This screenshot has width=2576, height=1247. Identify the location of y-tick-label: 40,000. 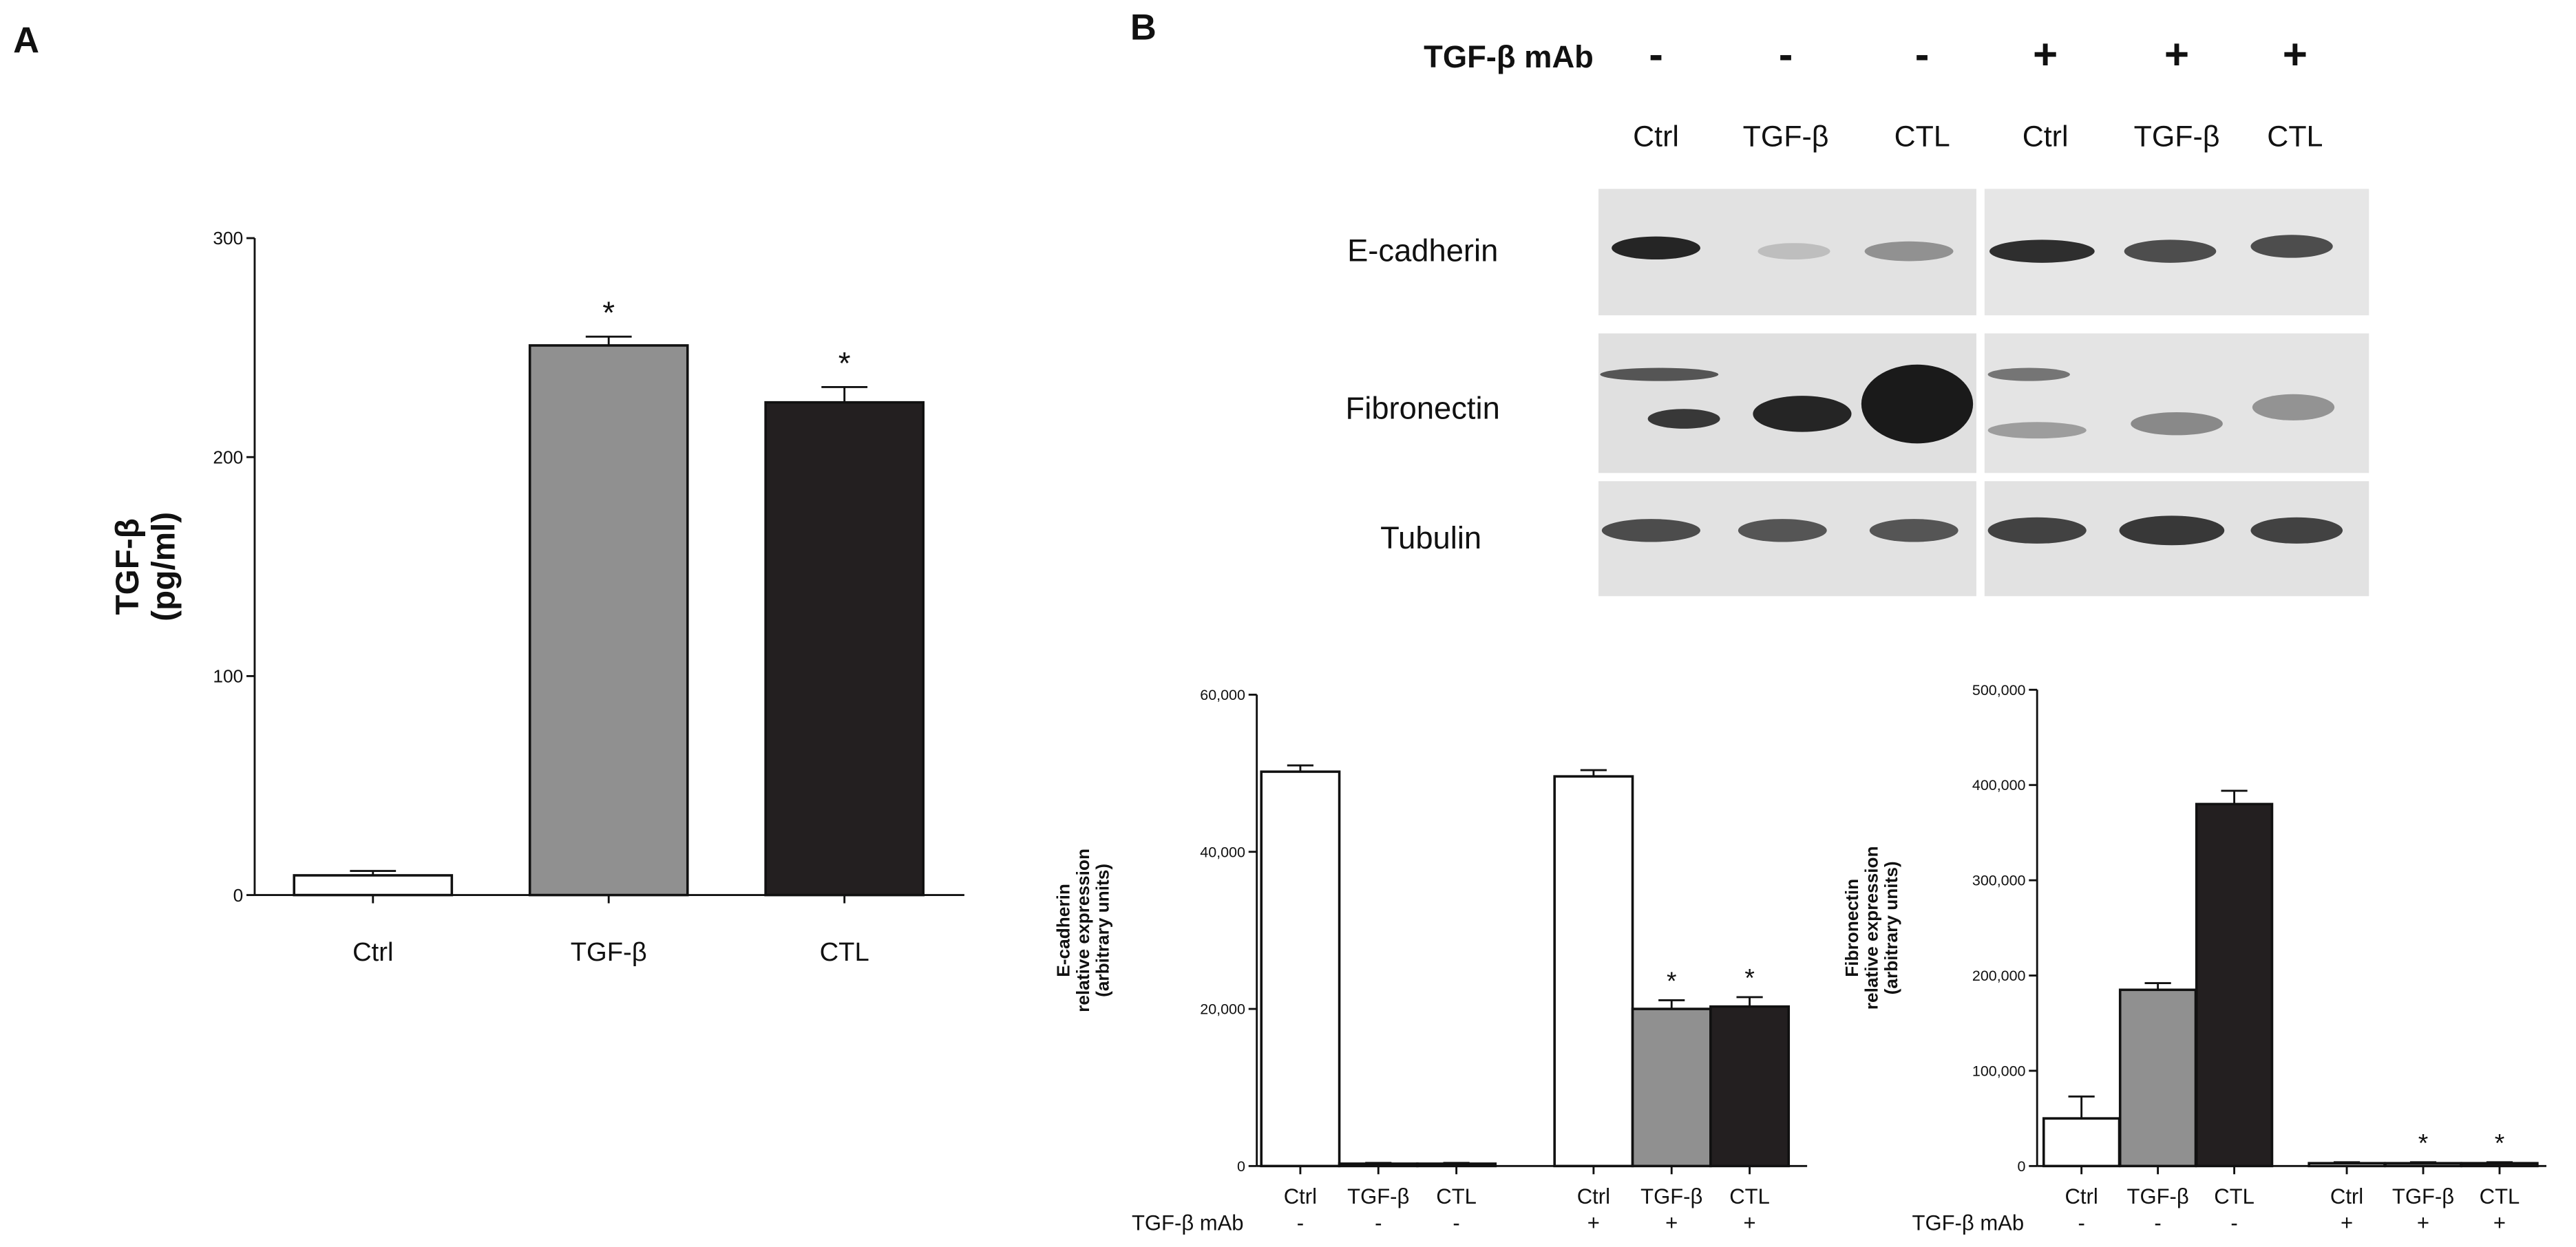
(1223, 852).